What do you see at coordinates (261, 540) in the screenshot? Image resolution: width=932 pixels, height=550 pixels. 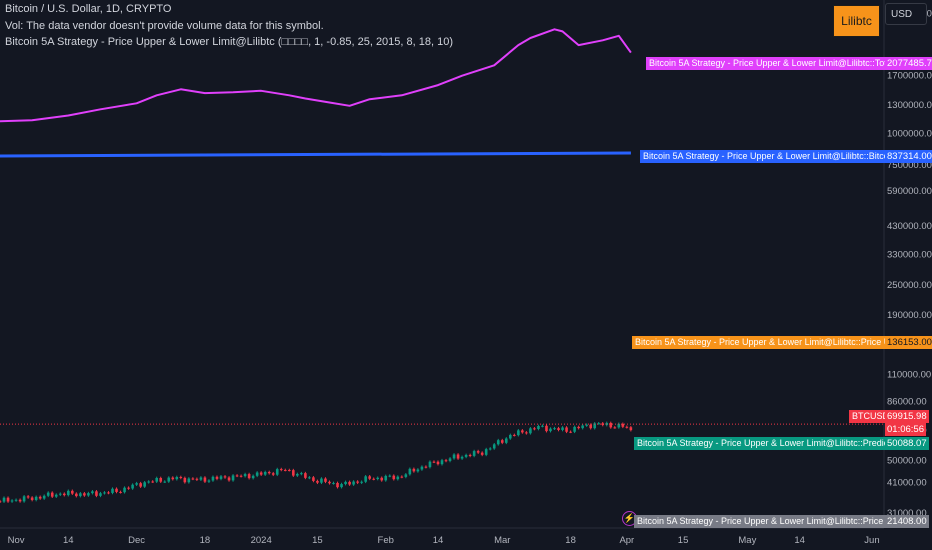 I see `x-tick-label: 2024` at bounding box center [261, 540].